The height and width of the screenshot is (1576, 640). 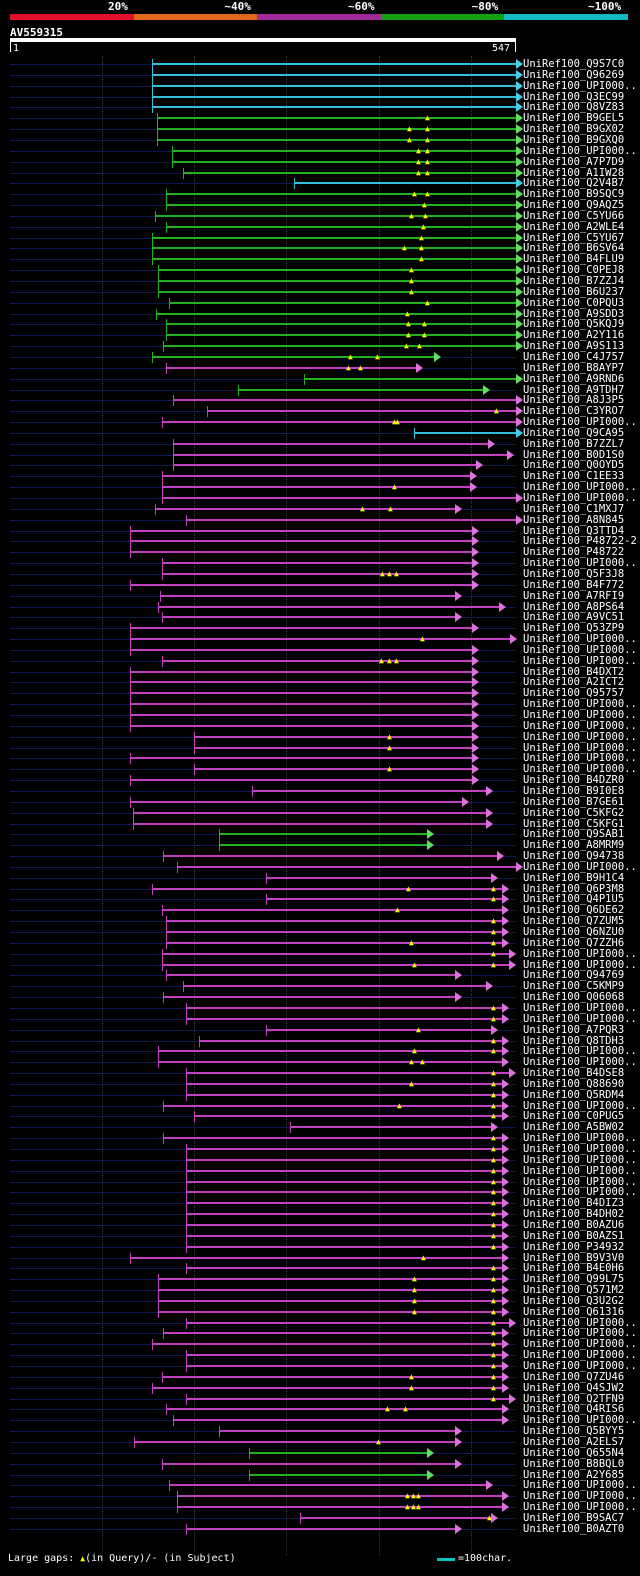 What do you see at coordinates (574, 1224) in the screenshot?
I see `hit-name-link: UniRef100_B0AZU6` at bounding box center [574, 1224].